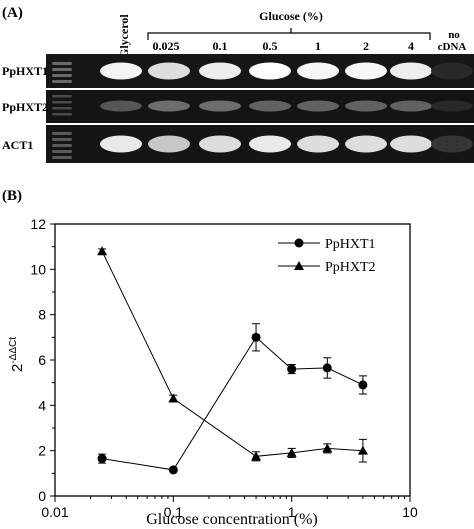  I want to click on y-tick-label: 10, so click(38, 269).